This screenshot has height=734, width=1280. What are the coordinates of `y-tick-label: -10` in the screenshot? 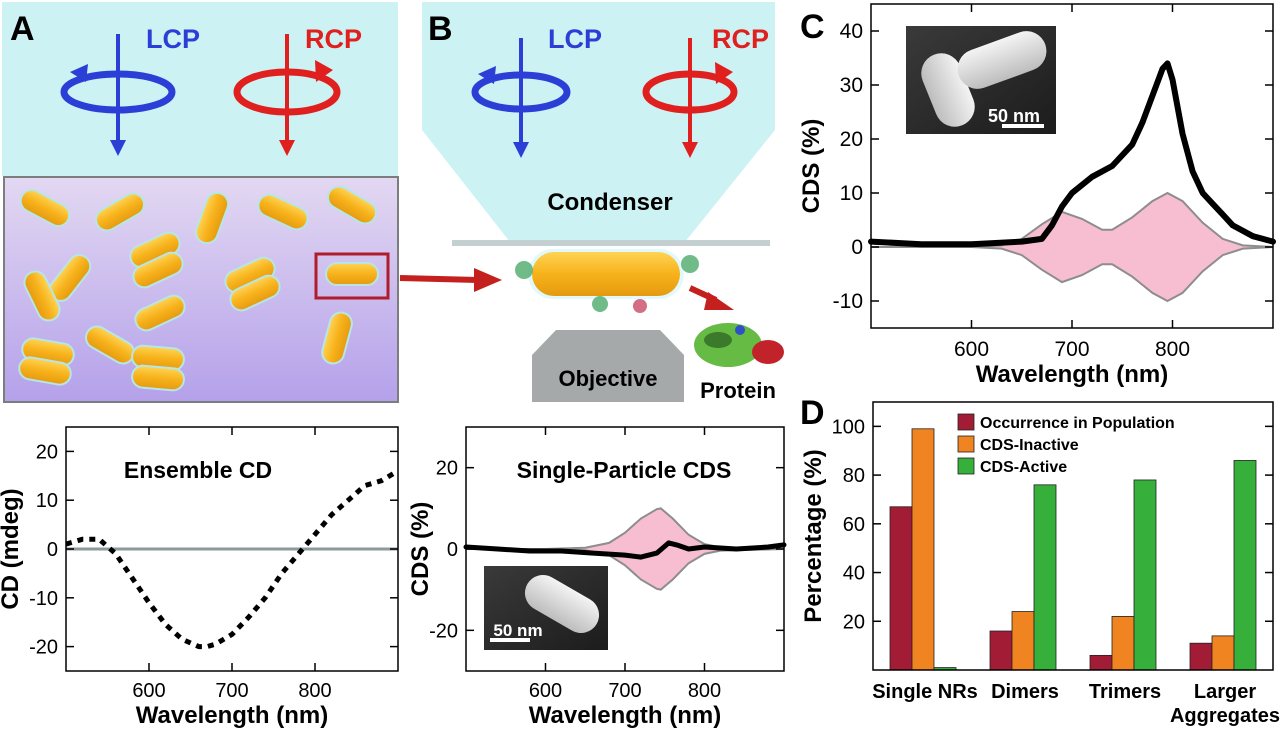 It's located at (43, 599).